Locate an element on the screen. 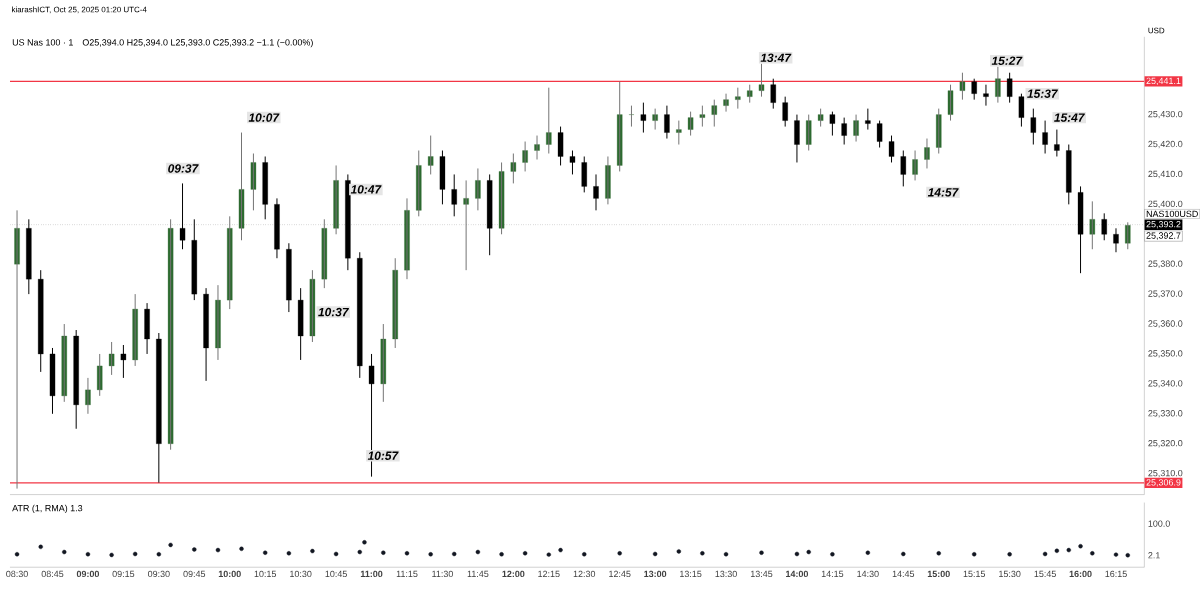  y-tick-label: 25,310.0 is located at coordinates (1165, 473).